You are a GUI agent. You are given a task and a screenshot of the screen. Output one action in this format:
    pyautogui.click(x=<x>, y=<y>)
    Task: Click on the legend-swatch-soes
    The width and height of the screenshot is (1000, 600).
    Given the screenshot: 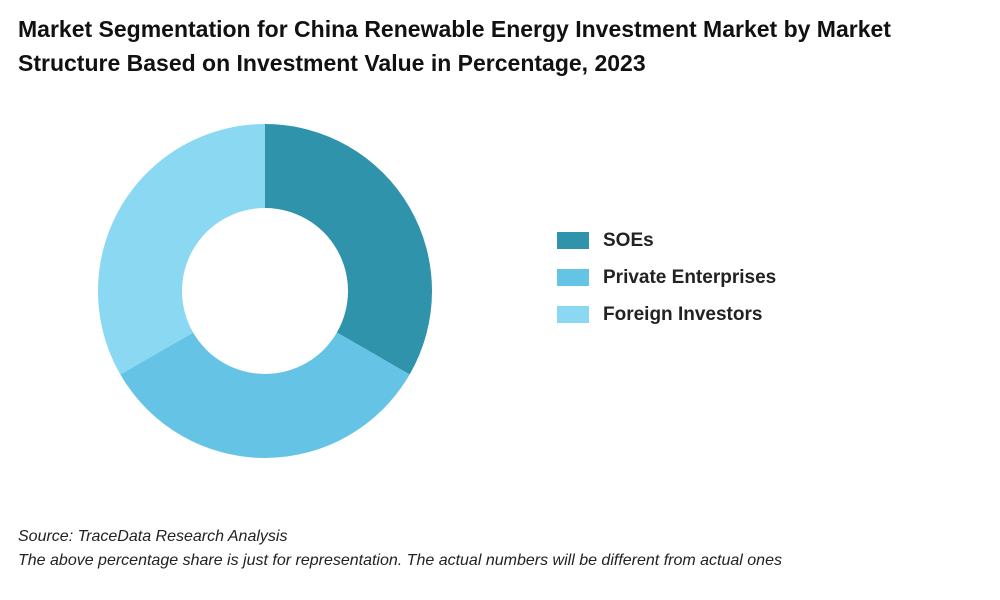 What is the action you would take?
    pyautogui.click(x=573, y=240)
    